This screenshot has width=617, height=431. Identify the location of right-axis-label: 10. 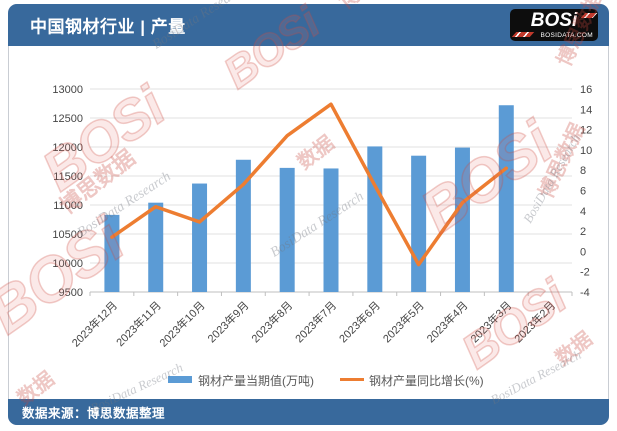
(586, 151).